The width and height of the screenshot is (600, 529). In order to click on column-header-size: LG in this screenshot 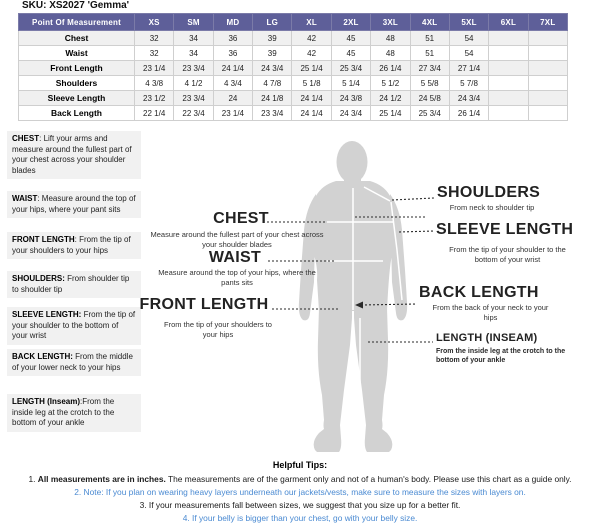, I will do `click(272, 22)`.